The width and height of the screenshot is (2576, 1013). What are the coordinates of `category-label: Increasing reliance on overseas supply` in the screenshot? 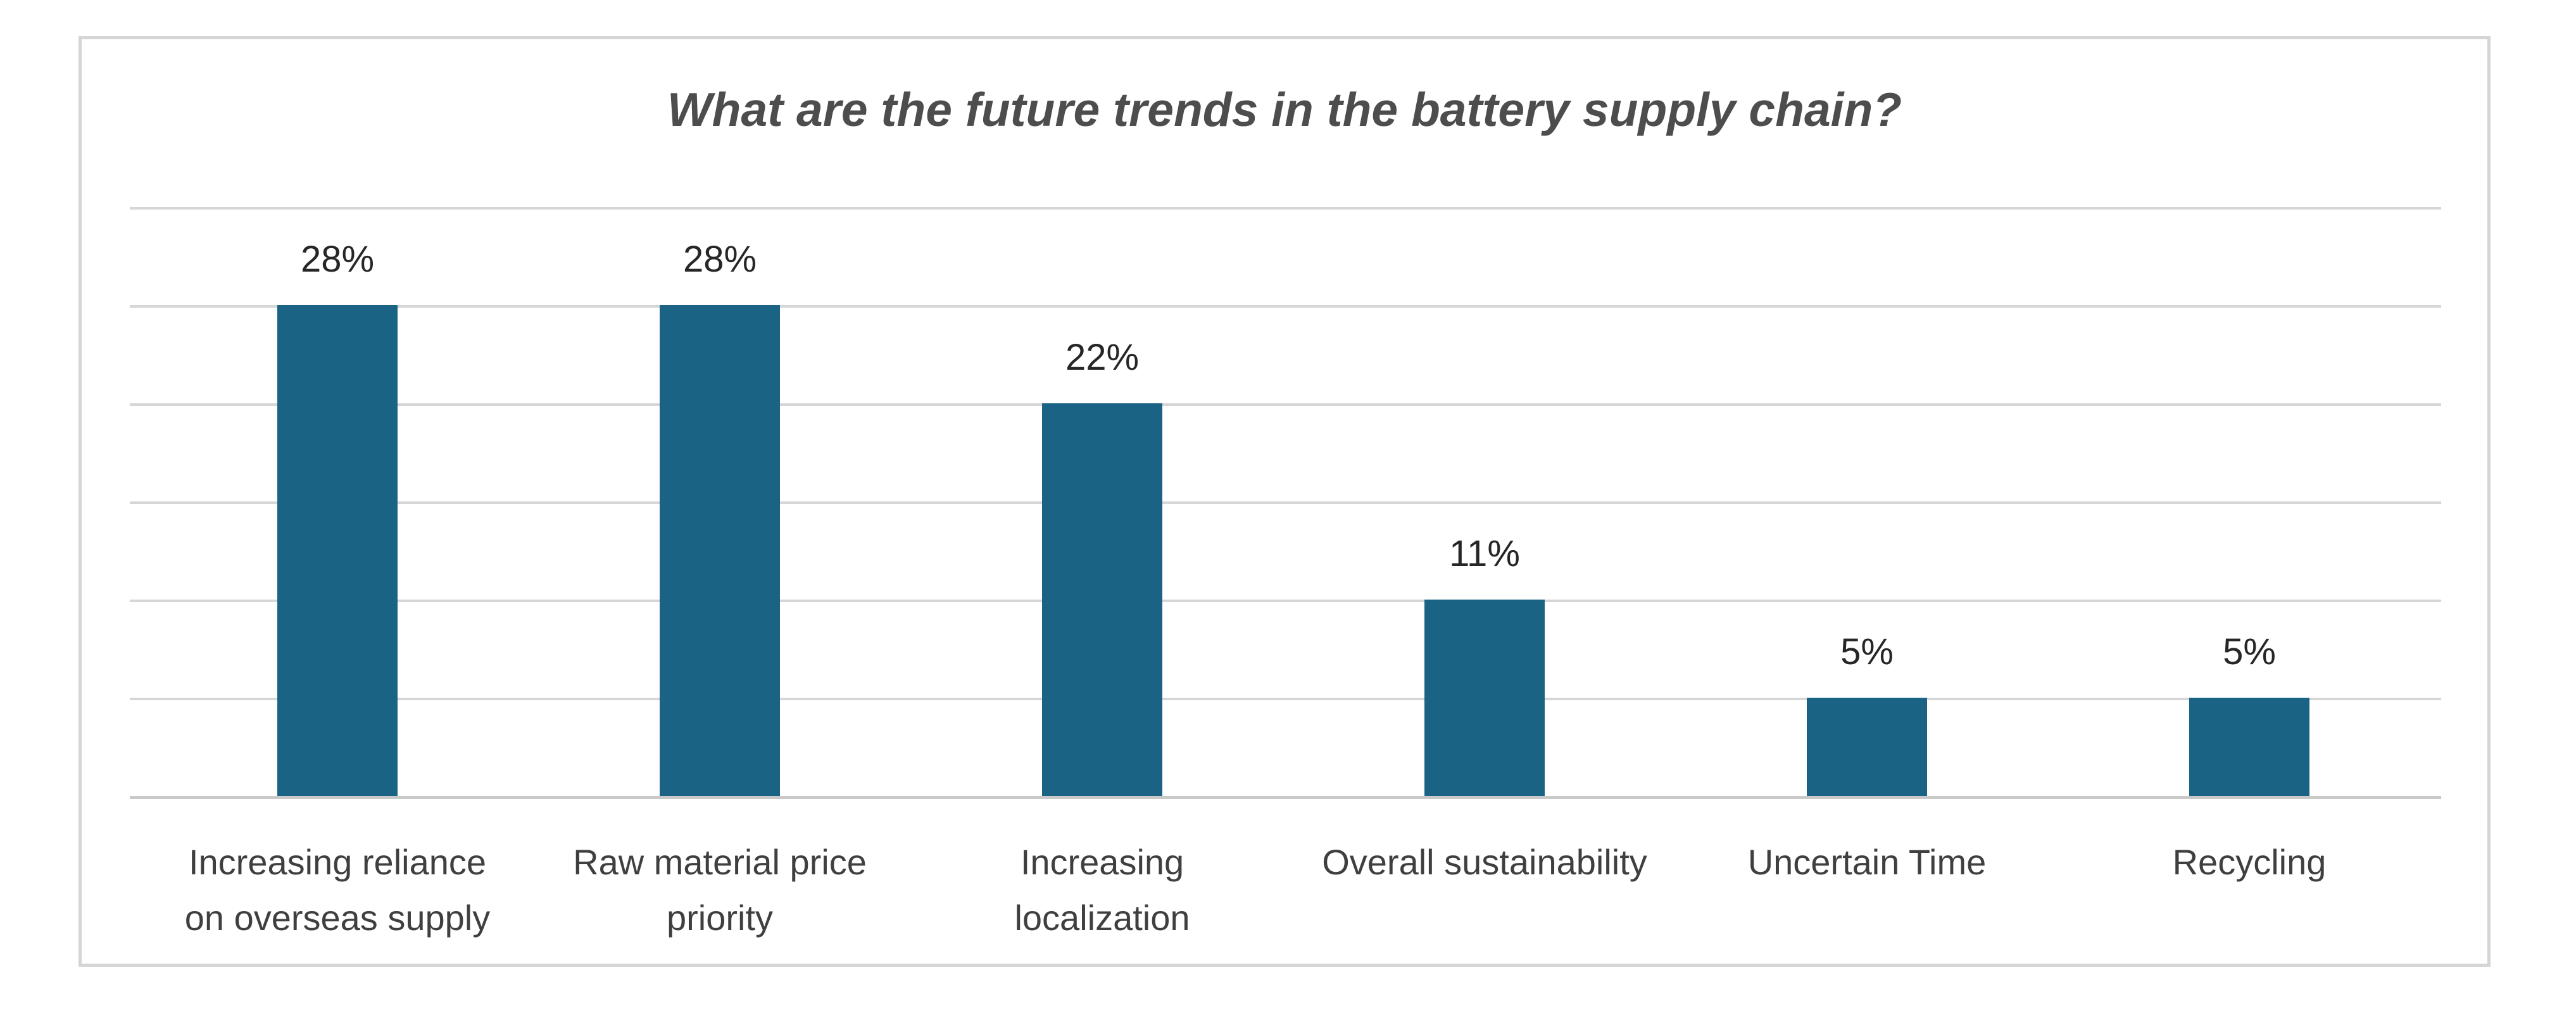 It's located at (337, 890).